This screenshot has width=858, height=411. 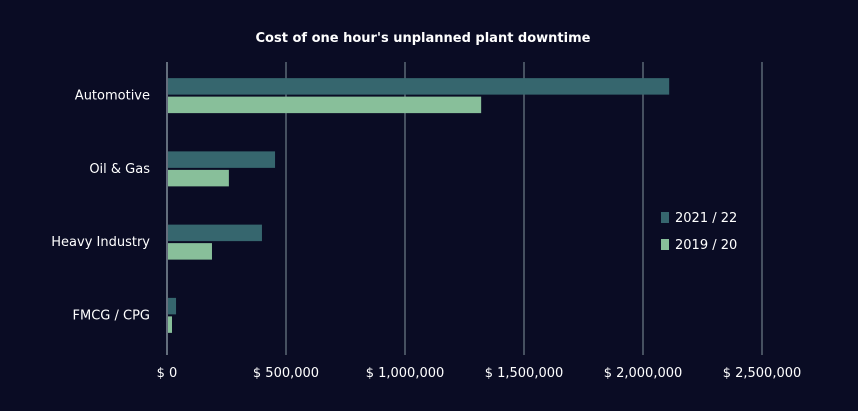 What do you see at coordinates (706, 218) in the screenshot?
I see `legend-label: 2021 / 22` at bounding box center [706, 218].